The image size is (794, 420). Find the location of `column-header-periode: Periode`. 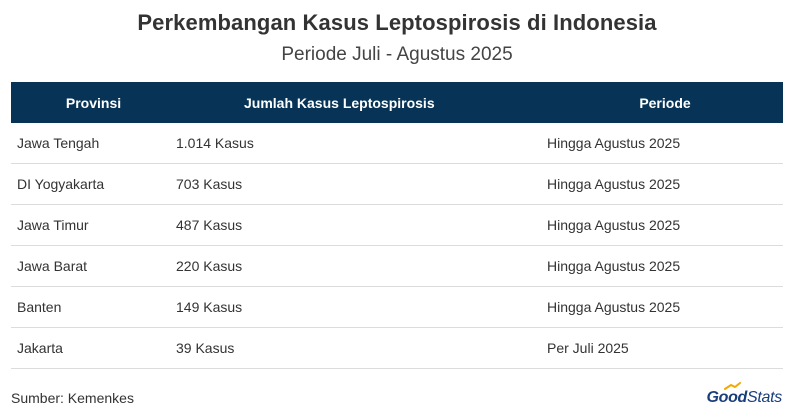

column-header-periode: Periode is located at coordinates (665, 102).